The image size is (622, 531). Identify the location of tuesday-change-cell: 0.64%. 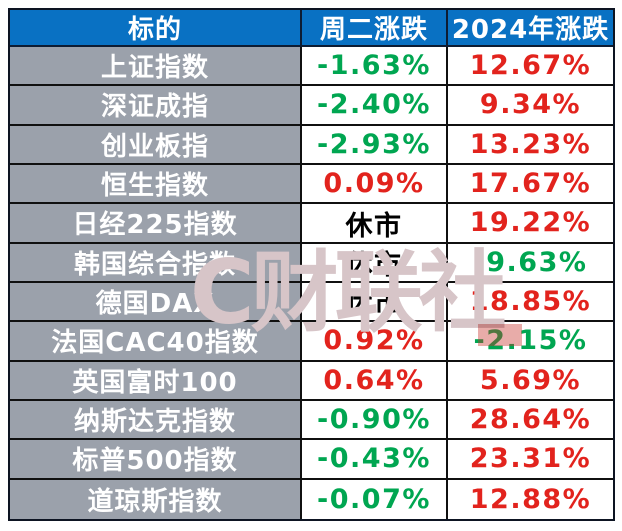
(375, 381).